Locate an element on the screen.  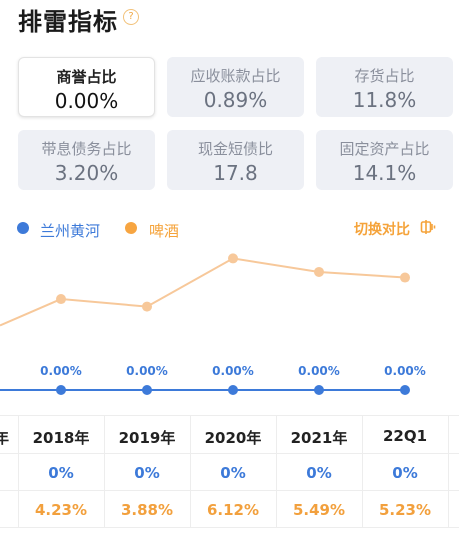
table-header-cut-off: 年 is located at coordinates (5, 438).